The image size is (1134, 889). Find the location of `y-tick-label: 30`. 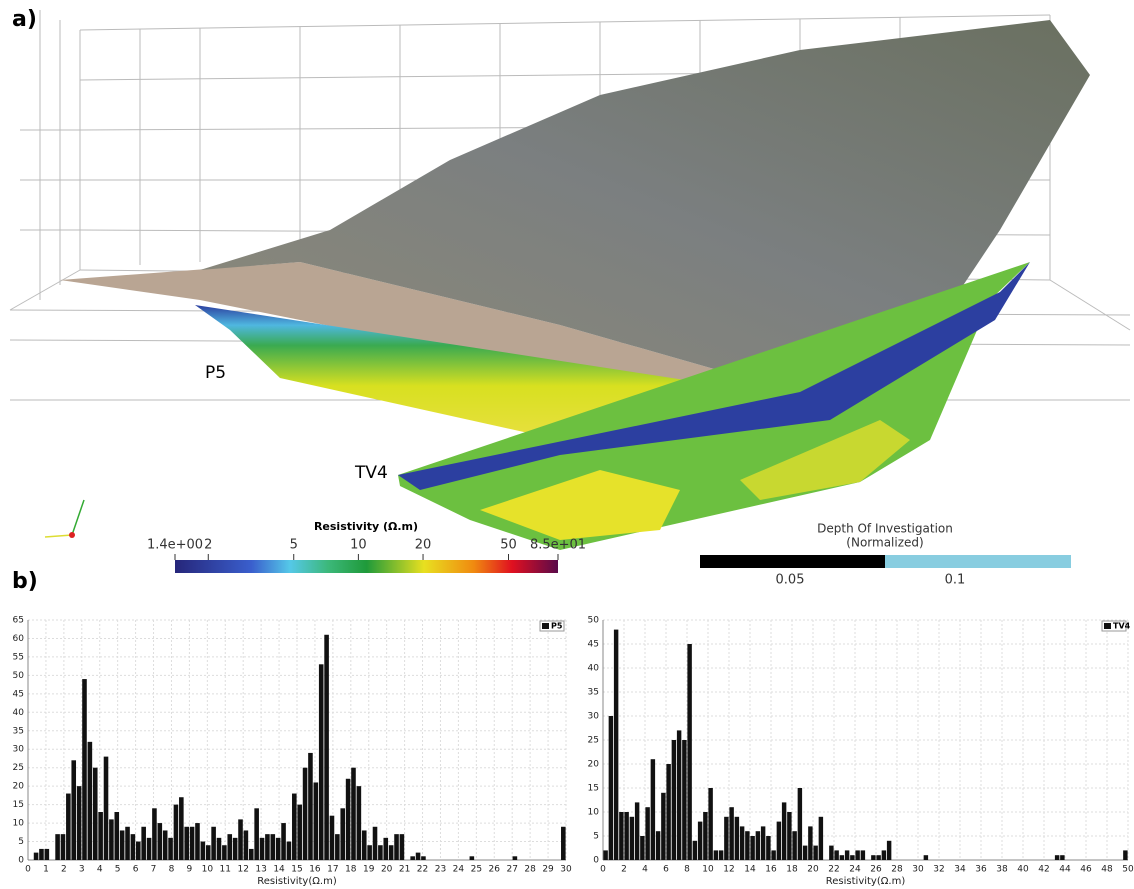

y-tick-label: 30 is located at coordinates (594, 717).